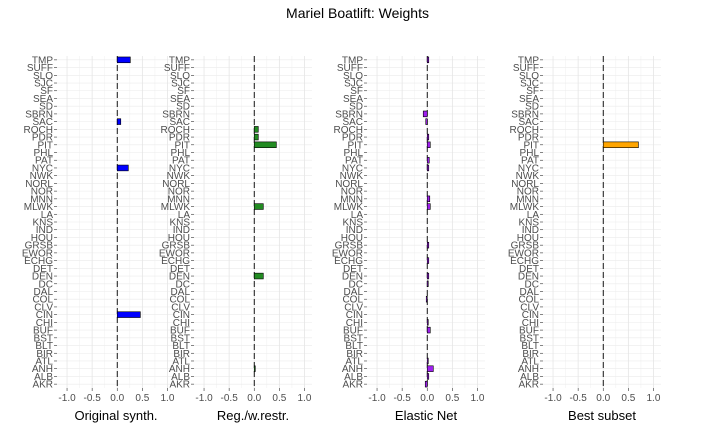 The image size is (715, 433). I want to click on category-label: DAL, so click(530, 292).